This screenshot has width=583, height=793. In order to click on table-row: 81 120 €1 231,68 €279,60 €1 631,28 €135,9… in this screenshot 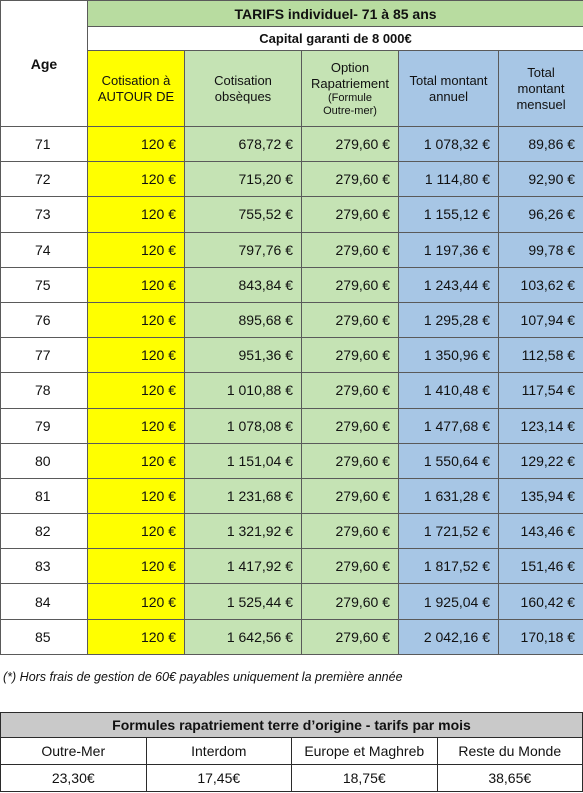, I will do `click(291, 496)`.